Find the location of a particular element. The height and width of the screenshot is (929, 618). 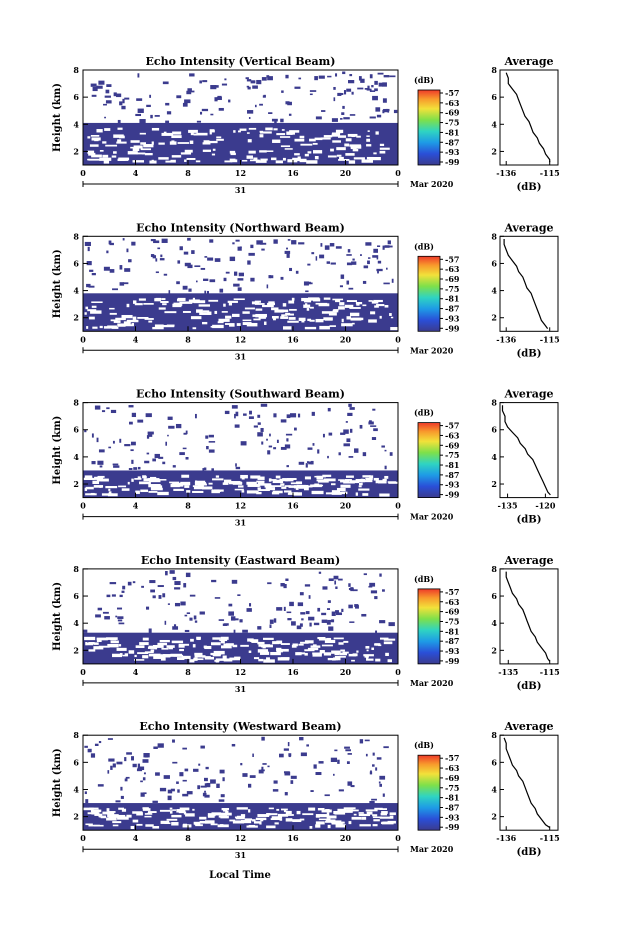

colorbar-tick-label: -69 is located at coordinates (452, 113).